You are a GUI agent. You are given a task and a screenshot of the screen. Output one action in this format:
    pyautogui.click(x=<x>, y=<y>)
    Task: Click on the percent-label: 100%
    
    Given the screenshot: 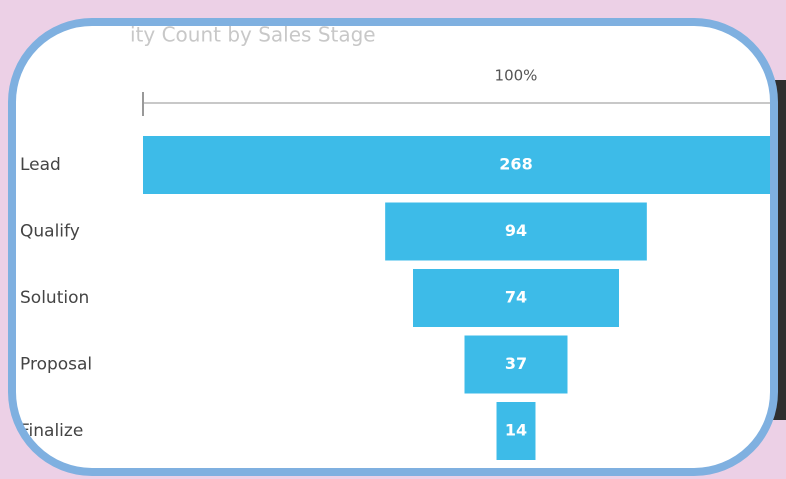 What is the action you would take?
    pyautogui.click(x=516, y=76)
    